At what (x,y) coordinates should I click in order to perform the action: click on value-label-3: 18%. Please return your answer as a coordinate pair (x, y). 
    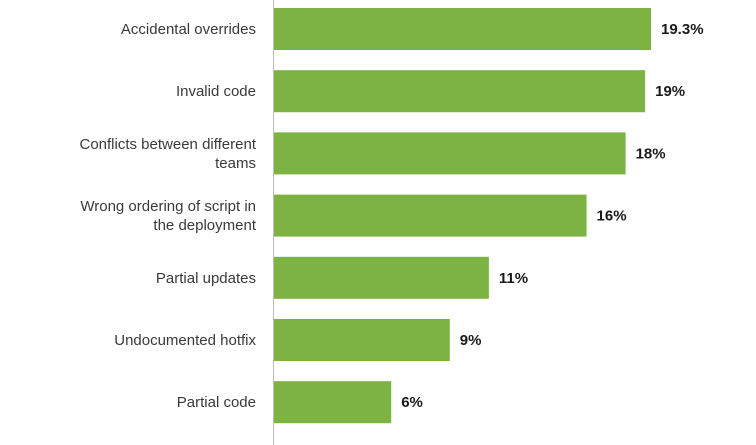
    Looking at the image, I should click on (651, 153).